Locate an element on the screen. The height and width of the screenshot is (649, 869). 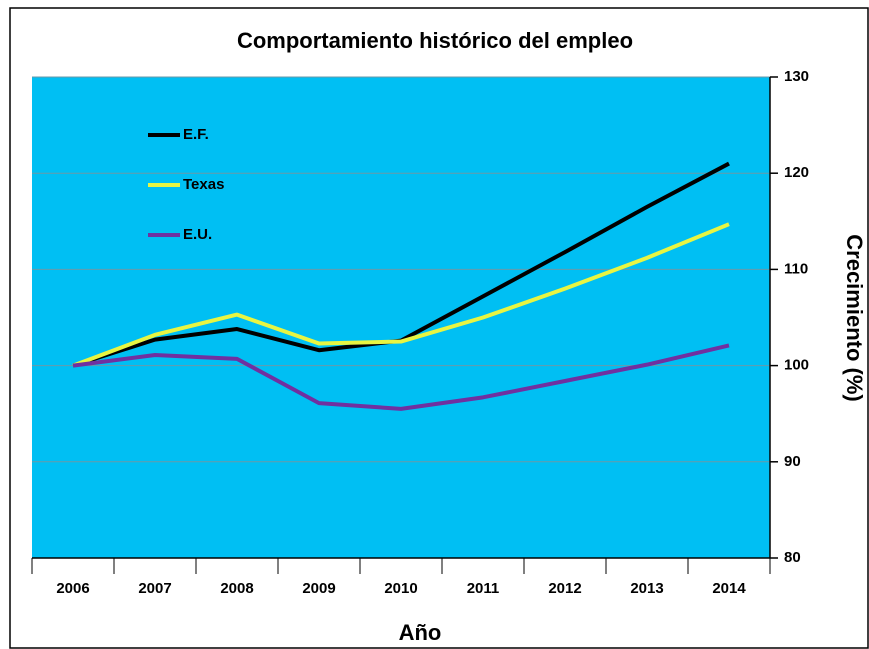
chart-title: Comportamiento histórico del empleo is located at coordinates (435, 40).